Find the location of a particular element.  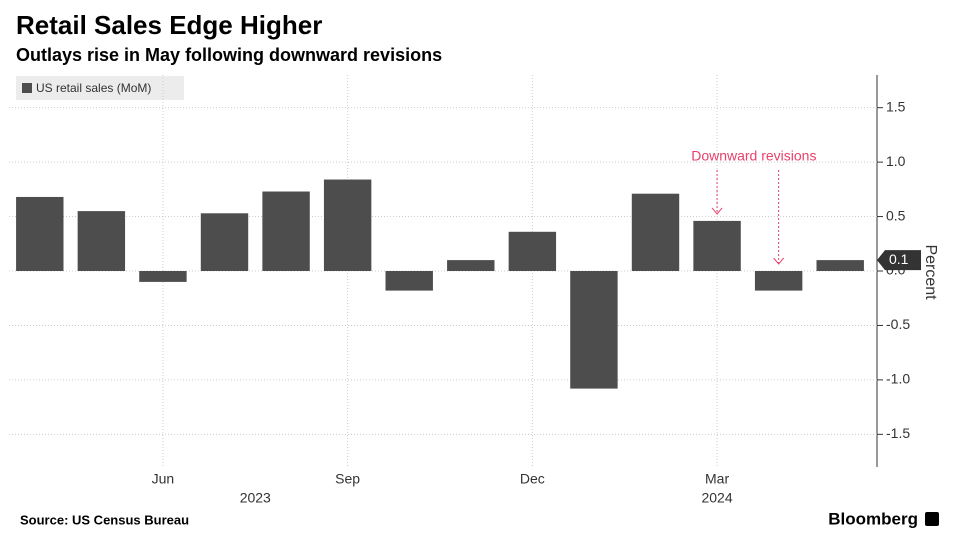

x-tick-label: Jun is located at coordinates (163, 479).